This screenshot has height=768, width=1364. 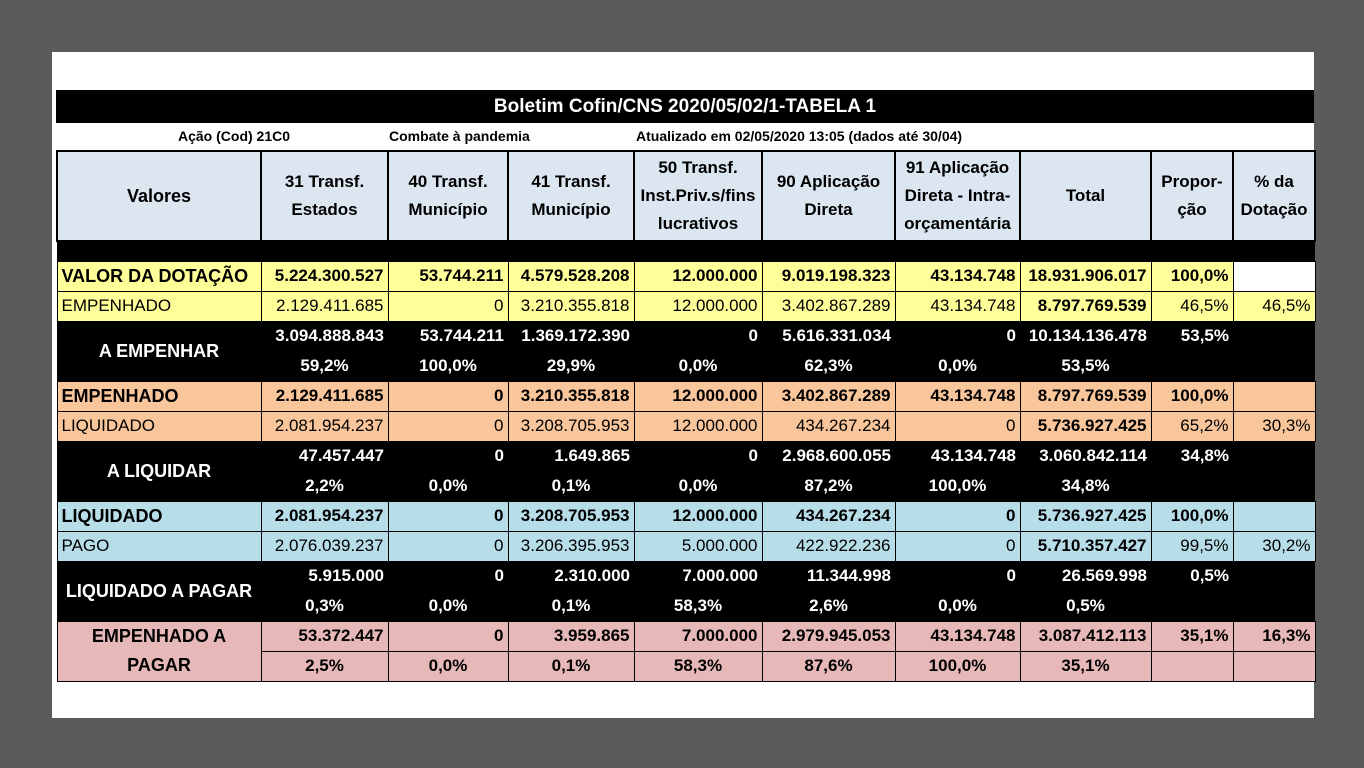 What do you see at coordinates (1192, 196) in the screenshot?
I see `header-col: Propor-ção` at bounding box center [1192, 196].